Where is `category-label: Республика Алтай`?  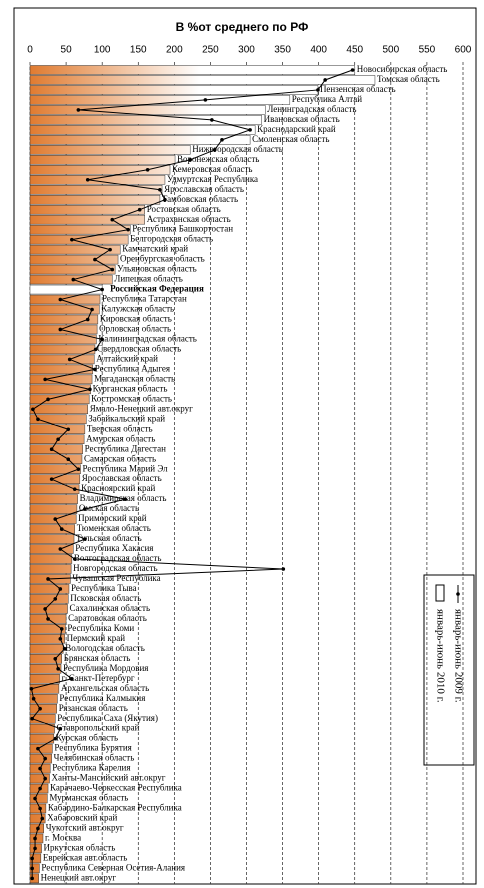 category-label: Республика Алтай is located at coordinates (327, 99).